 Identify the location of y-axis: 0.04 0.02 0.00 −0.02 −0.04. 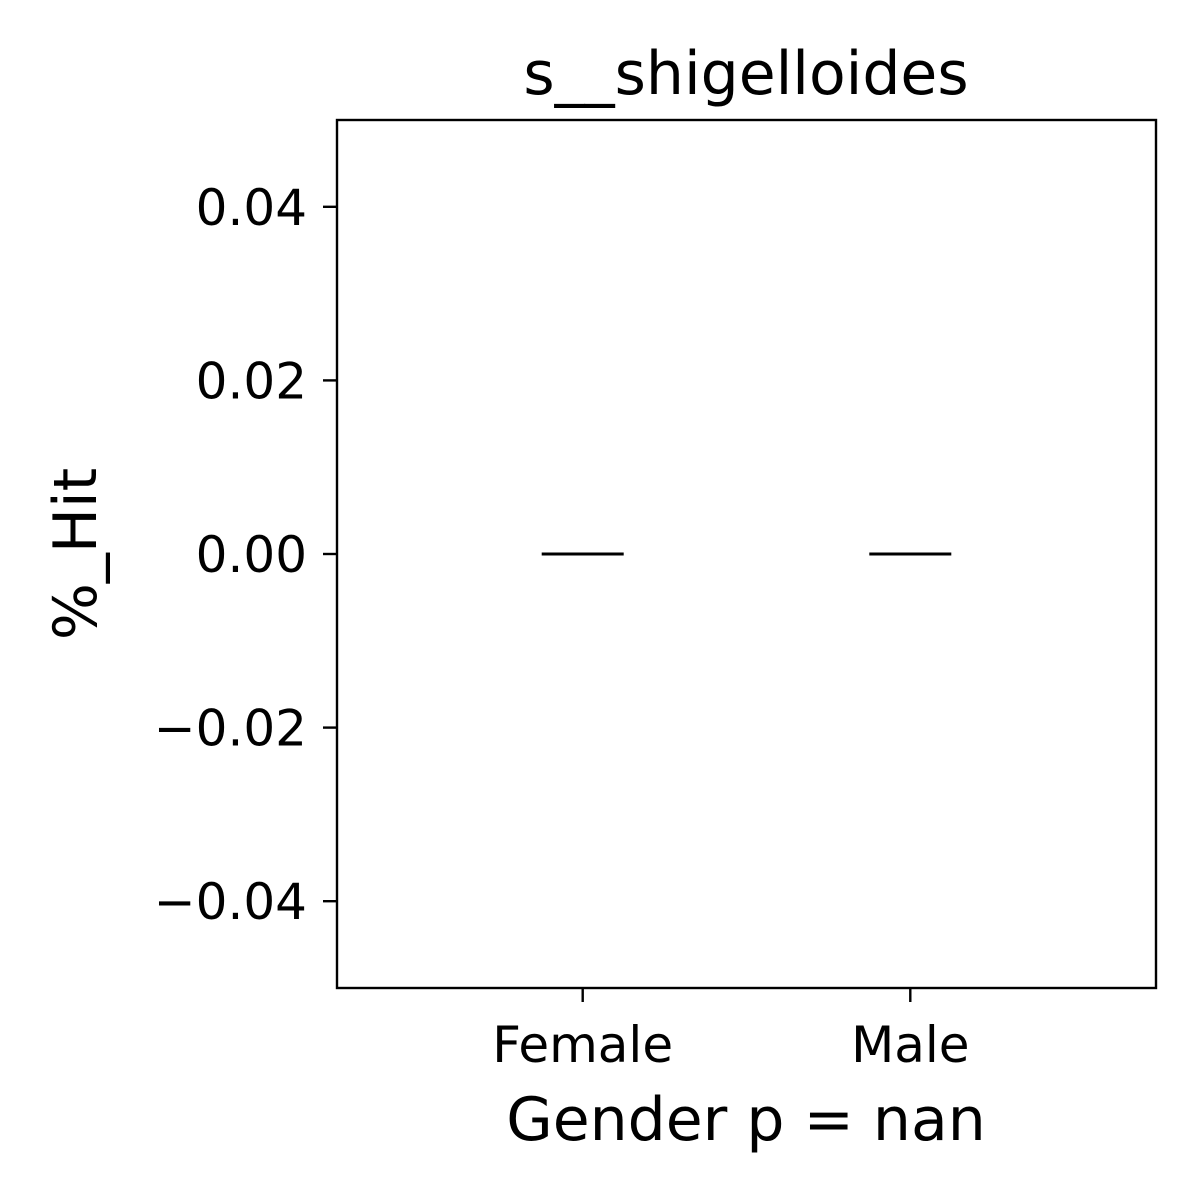
(245, 555).